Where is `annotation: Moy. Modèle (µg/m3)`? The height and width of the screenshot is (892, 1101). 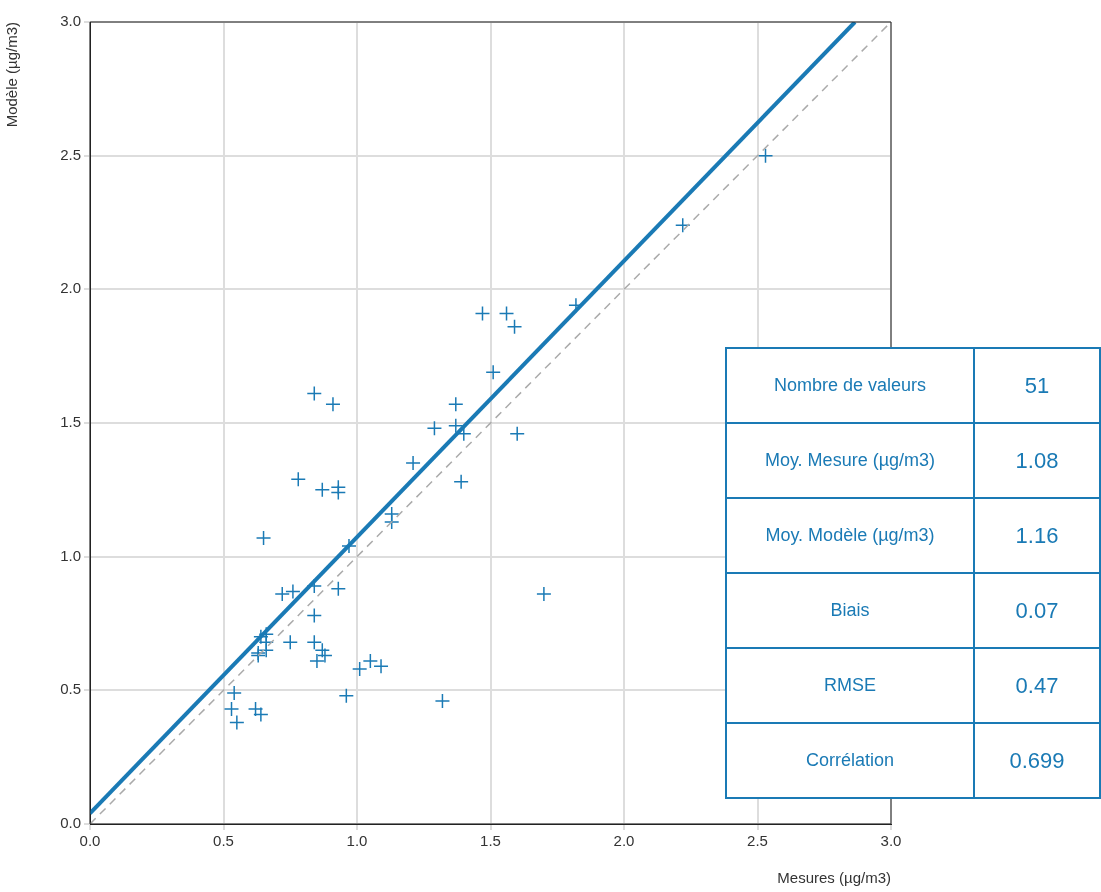 annotation: Moy. Modèle (µg/m3) is located at coordinates (850, 535).